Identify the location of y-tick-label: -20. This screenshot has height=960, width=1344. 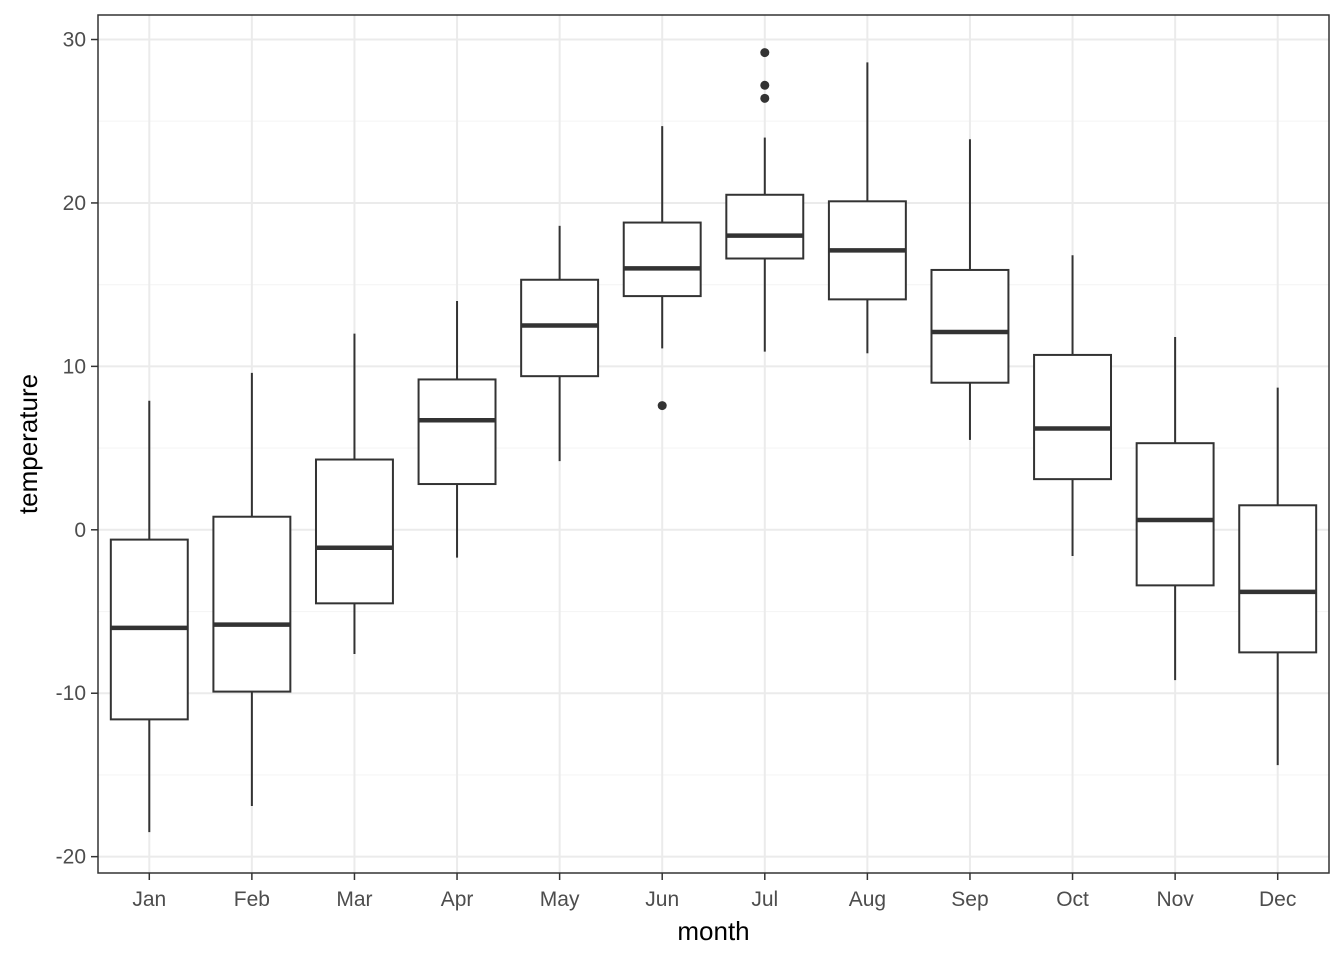
(71, 857).